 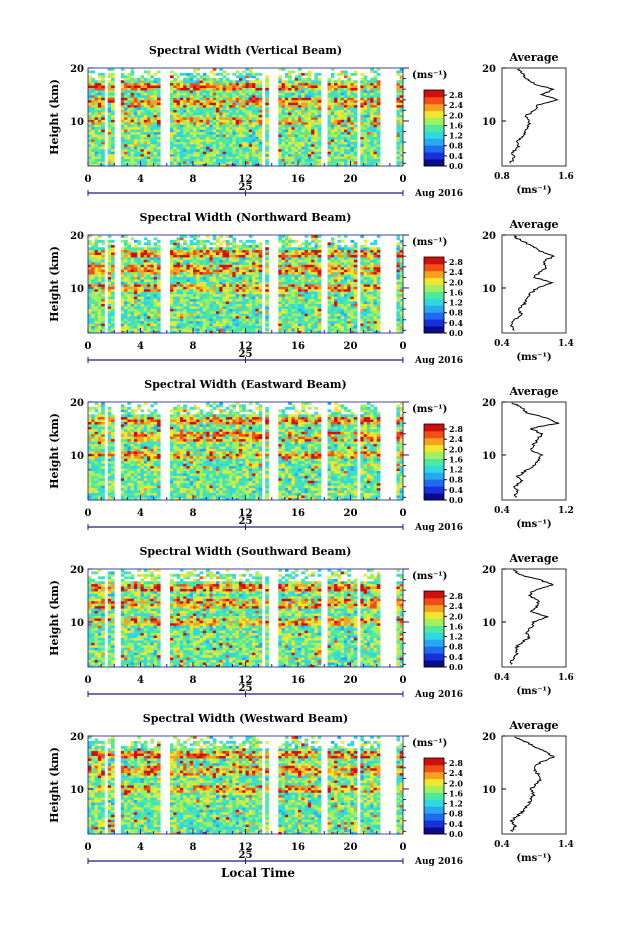 What do you see at coordinates (434, 114) in the screenshot?
I see `colorbar-segment` at bounding box center [434, 114].